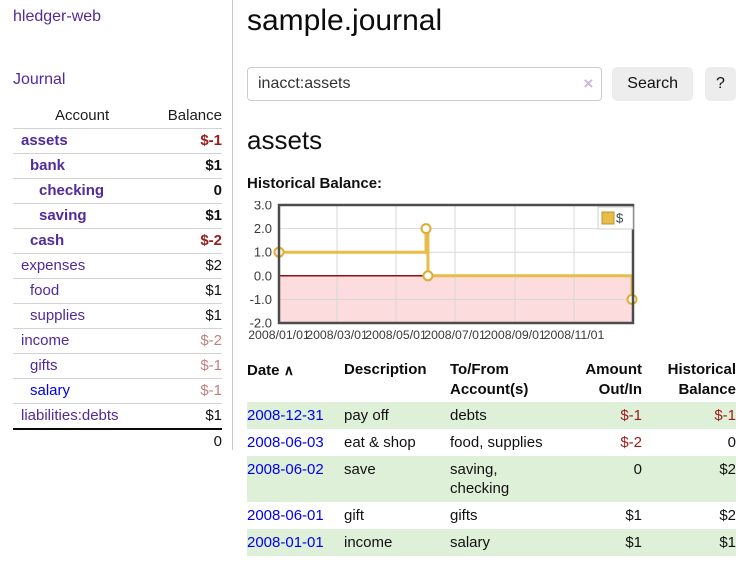  I want to click on sidebar-account-row: cash $-2, so click(117, 241).